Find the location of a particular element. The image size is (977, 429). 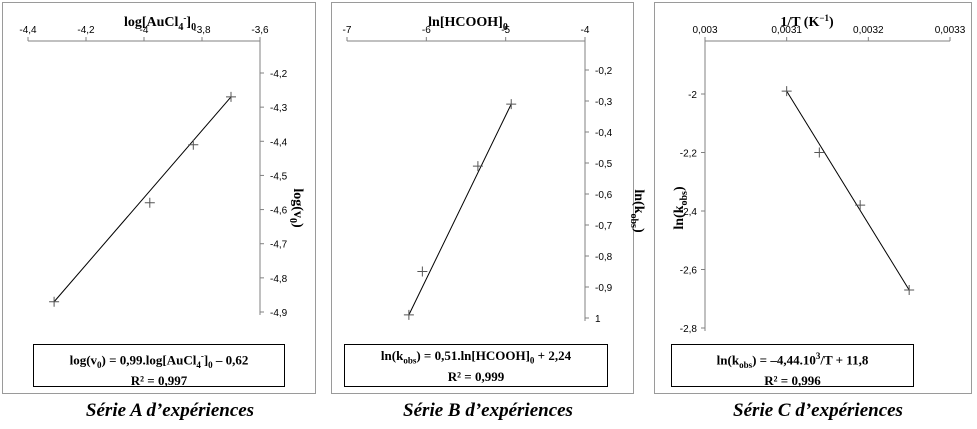

equation-a: log(v0) = 0,99.log[AuCl4-]0 – 0,62 is located at coordinates (159, 360).